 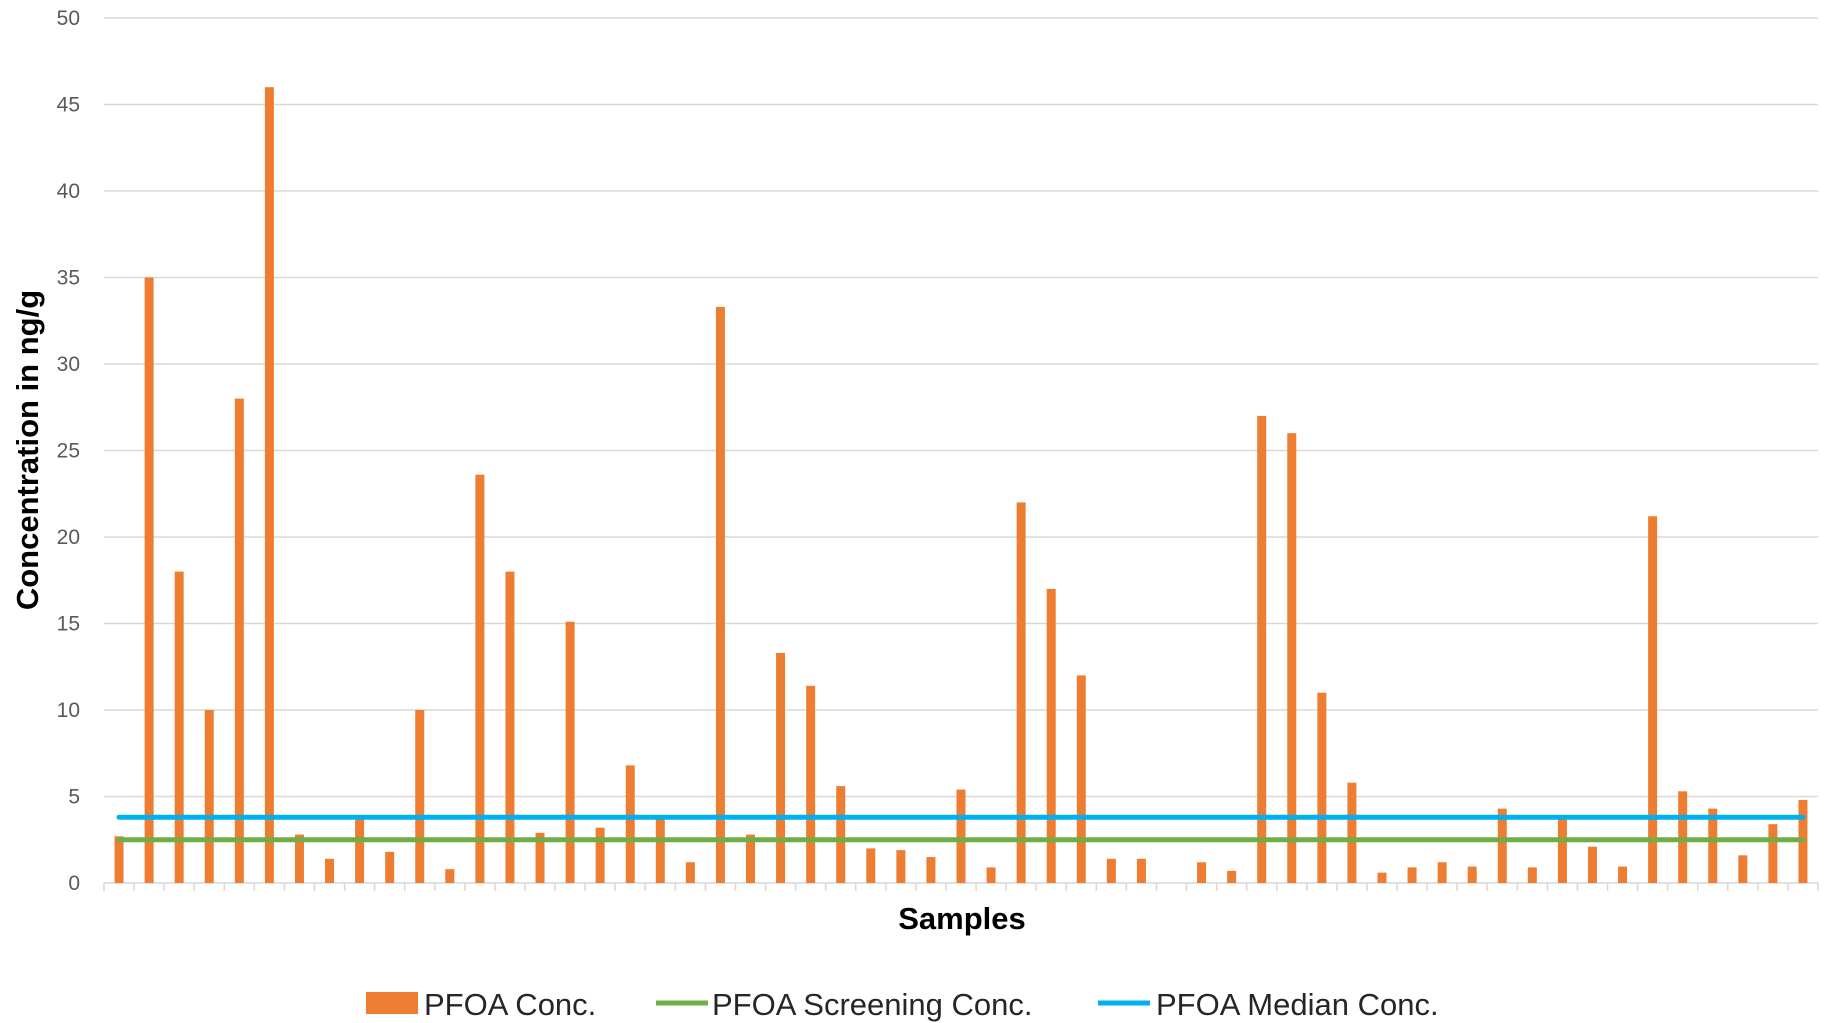 I want to click on y-tick-label: 10, so click(x=68, y=710).